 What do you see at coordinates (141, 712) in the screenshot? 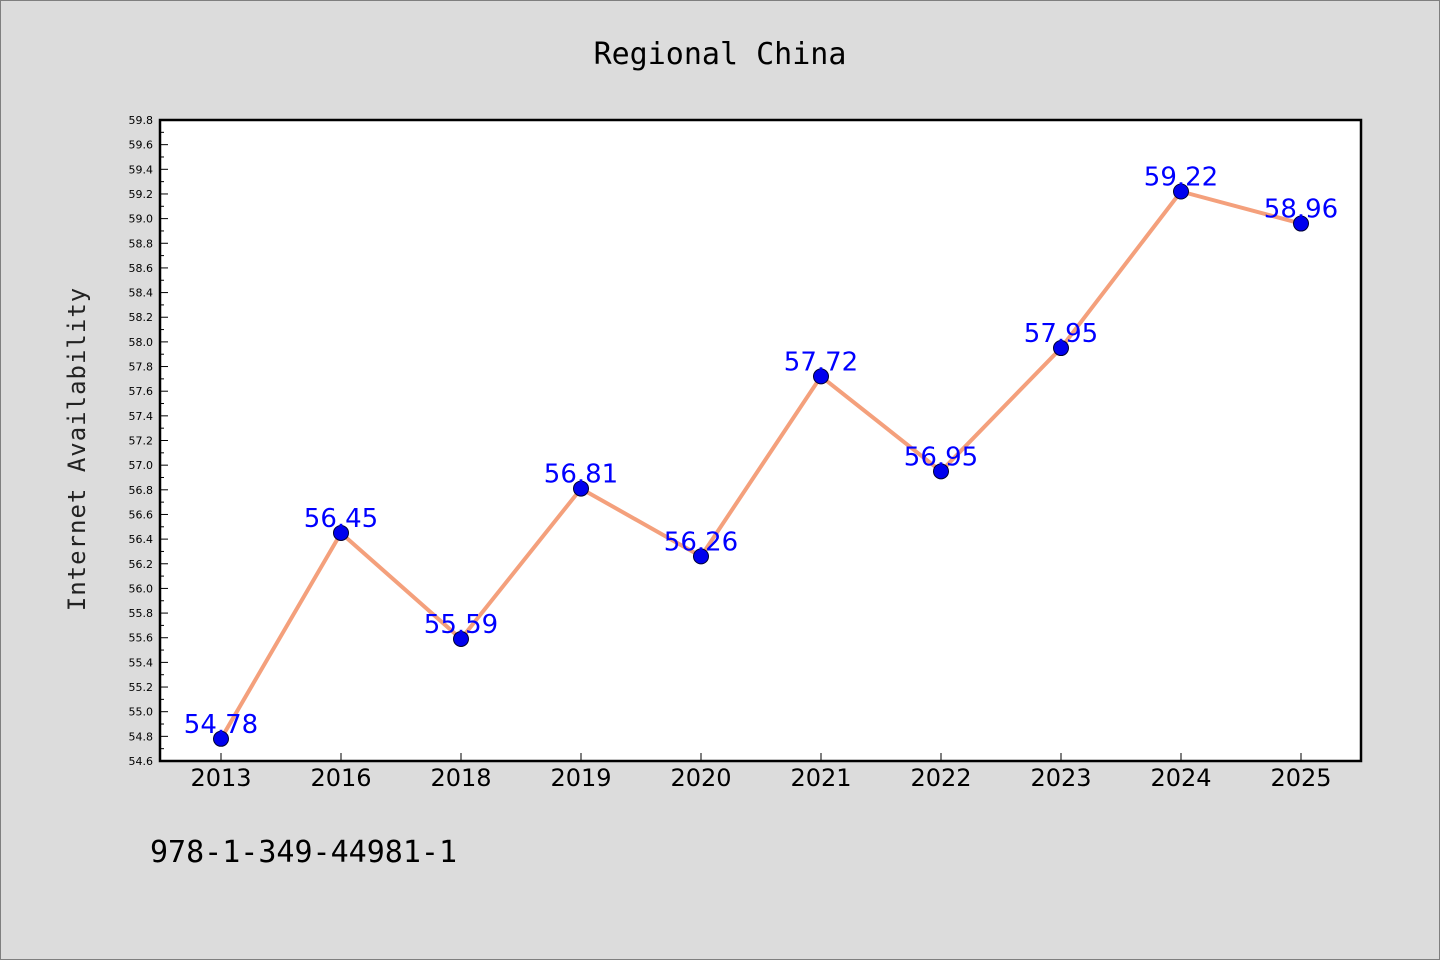
I see `y-tick-label: 55.0` at bounding box center [141, 712].